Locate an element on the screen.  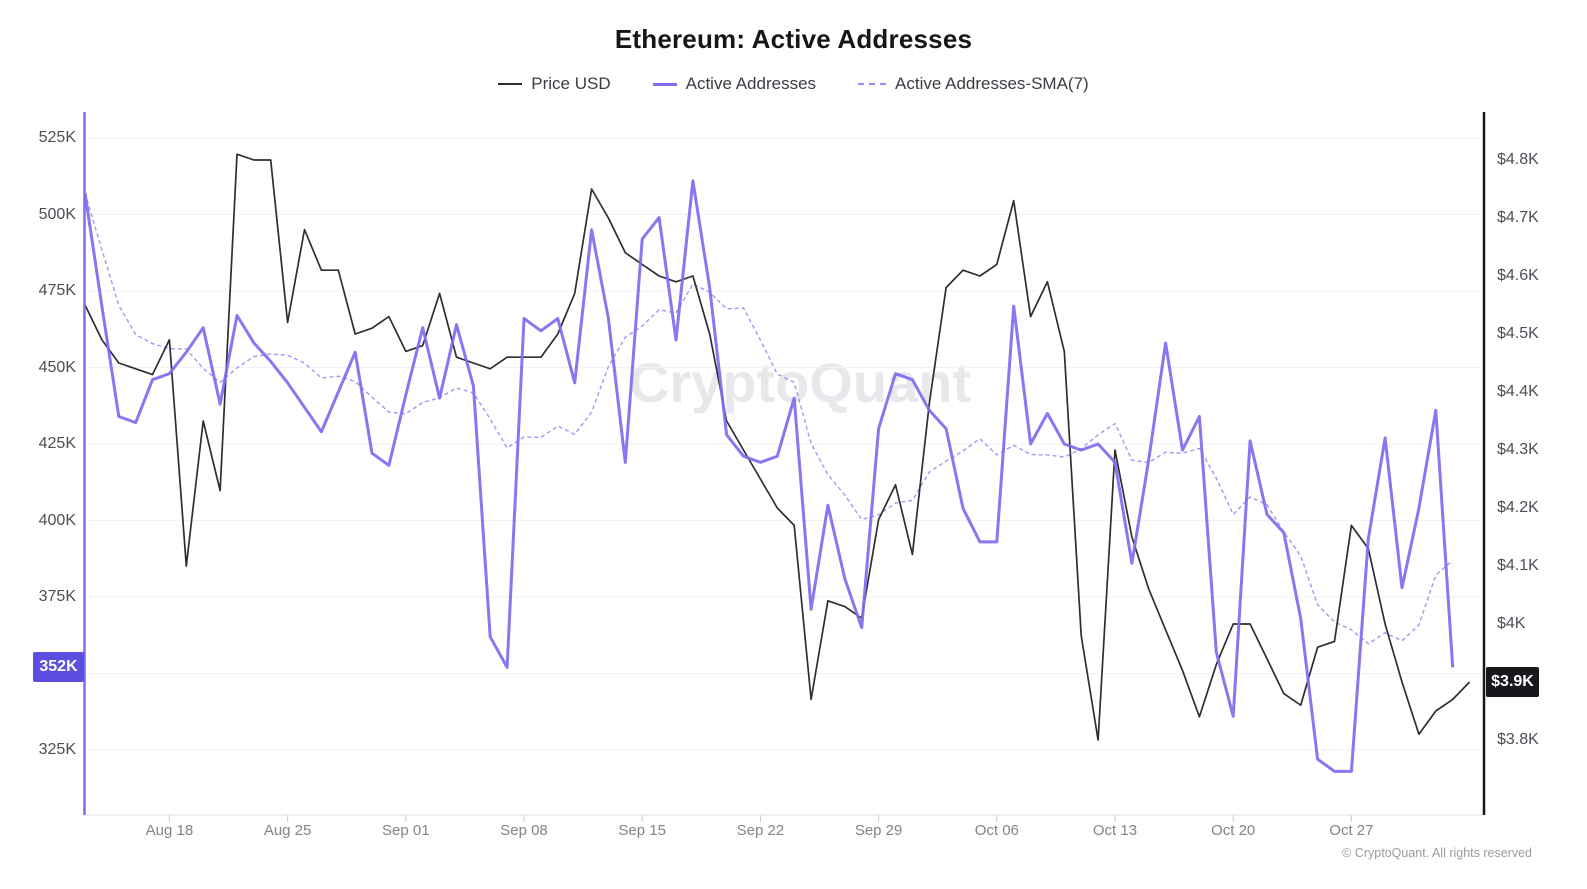
y-axis-label-left: 500K is located at coordinates (57, 214).